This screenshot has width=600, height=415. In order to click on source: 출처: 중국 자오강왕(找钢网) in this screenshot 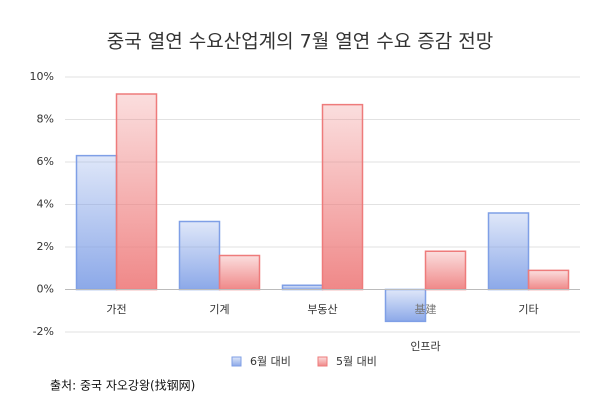, I will do `click(122, 386)`.